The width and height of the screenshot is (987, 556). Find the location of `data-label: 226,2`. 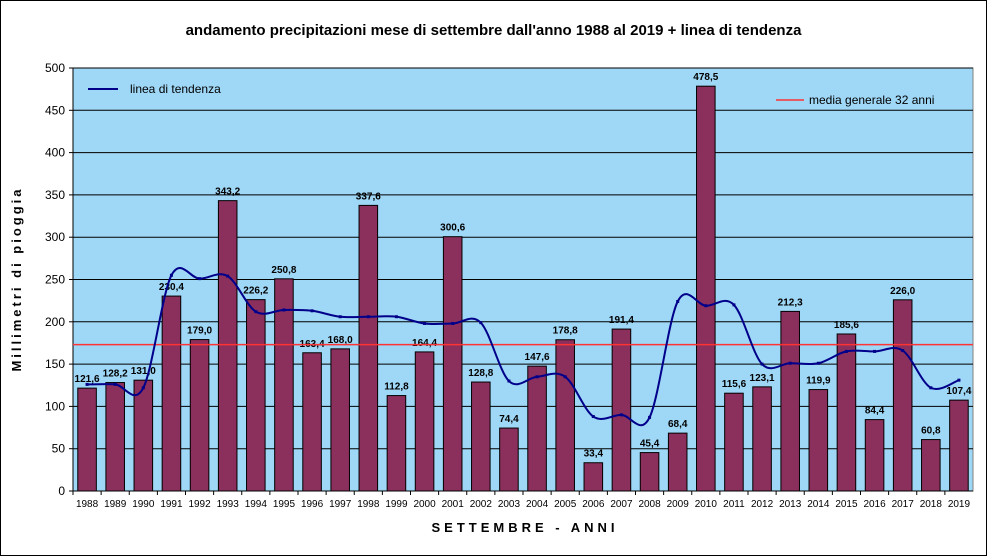

data-label: 226,2 is located at coordinates (255, 291).